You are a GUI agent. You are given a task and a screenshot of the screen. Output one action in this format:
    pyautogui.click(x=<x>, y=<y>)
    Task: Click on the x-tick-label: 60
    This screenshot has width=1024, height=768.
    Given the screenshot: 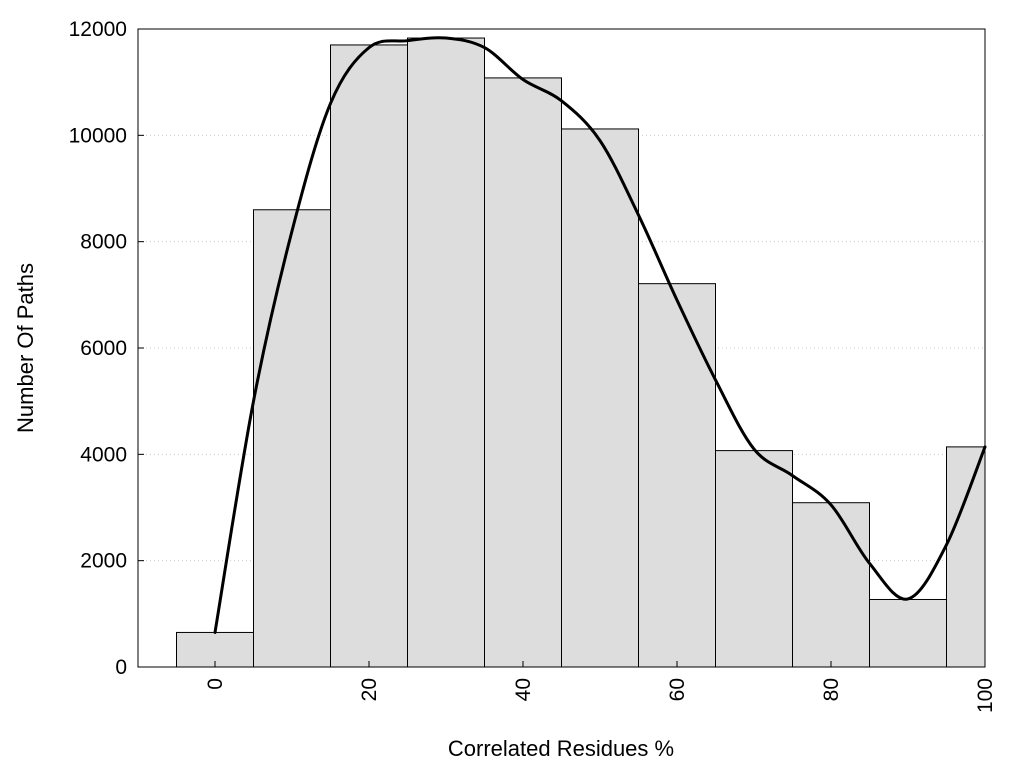 What is the action you would take?
    pyautogui.click(x=677, y=689)
    